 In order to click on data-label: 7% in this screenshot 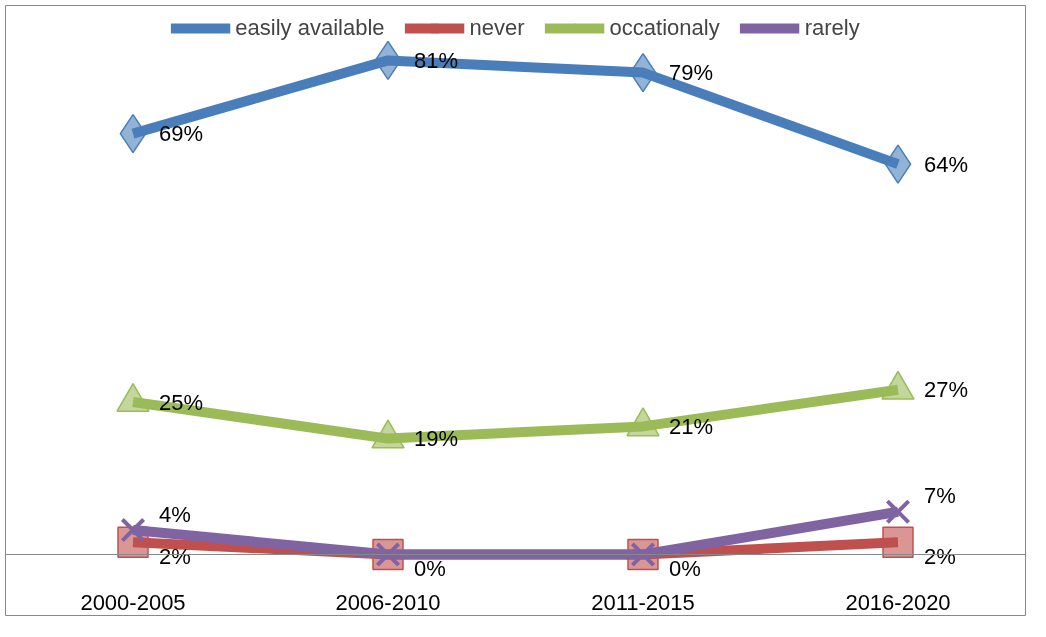, I will do `click(940, 496)`.